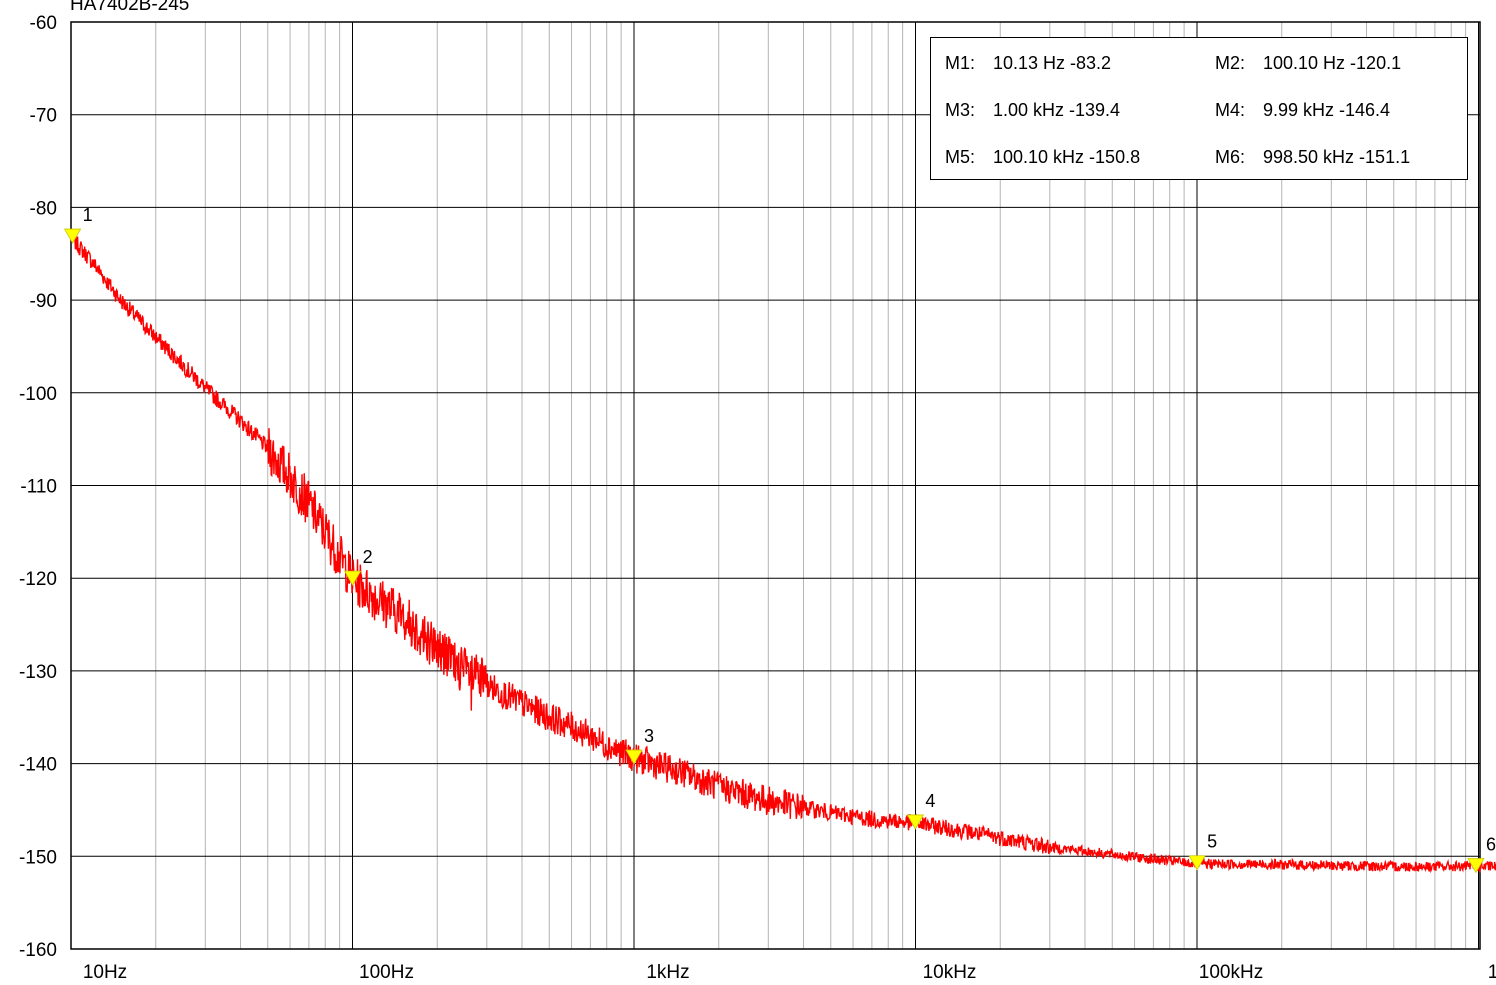  I want to click on legend-m5-label: M5:, so click(960, 157).